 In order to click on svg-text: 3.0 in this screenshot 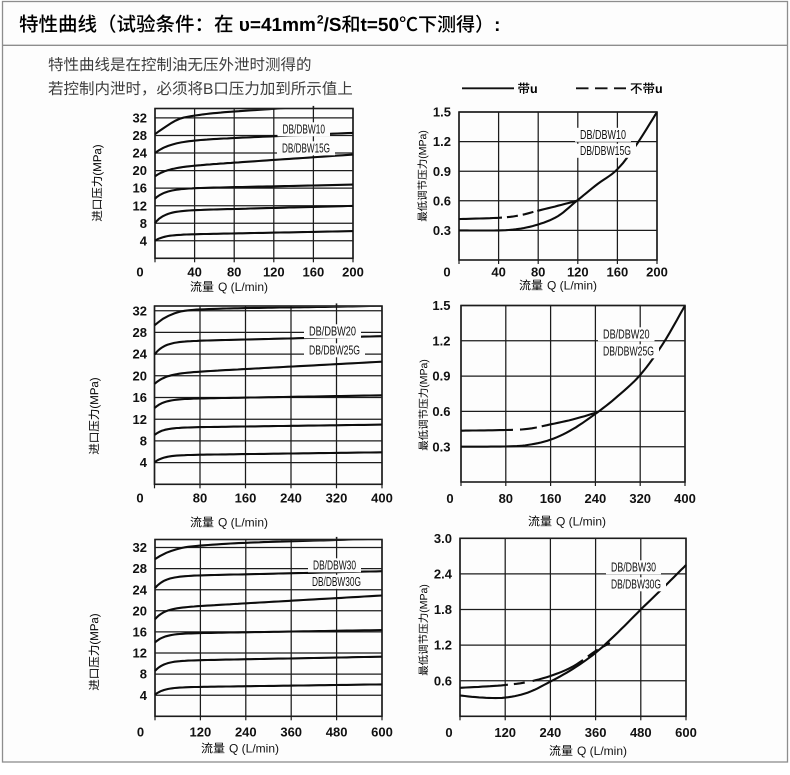, I will do `click(443, 538)`.